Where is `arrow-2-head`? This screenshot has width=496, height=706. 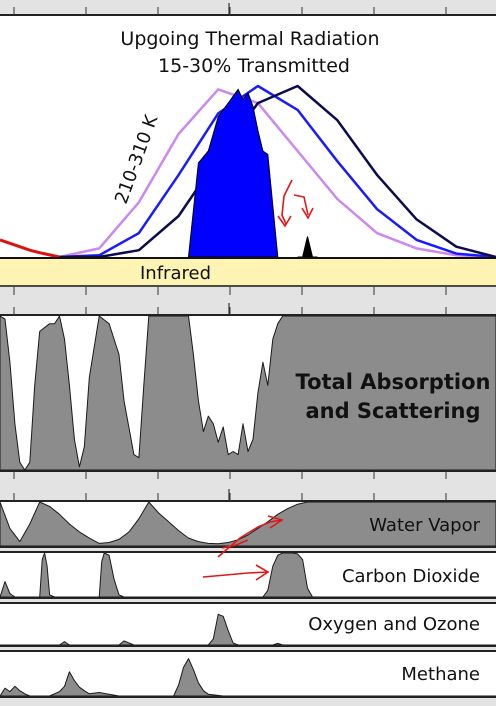 arrow-2-head is located at coordinates (307, 213).